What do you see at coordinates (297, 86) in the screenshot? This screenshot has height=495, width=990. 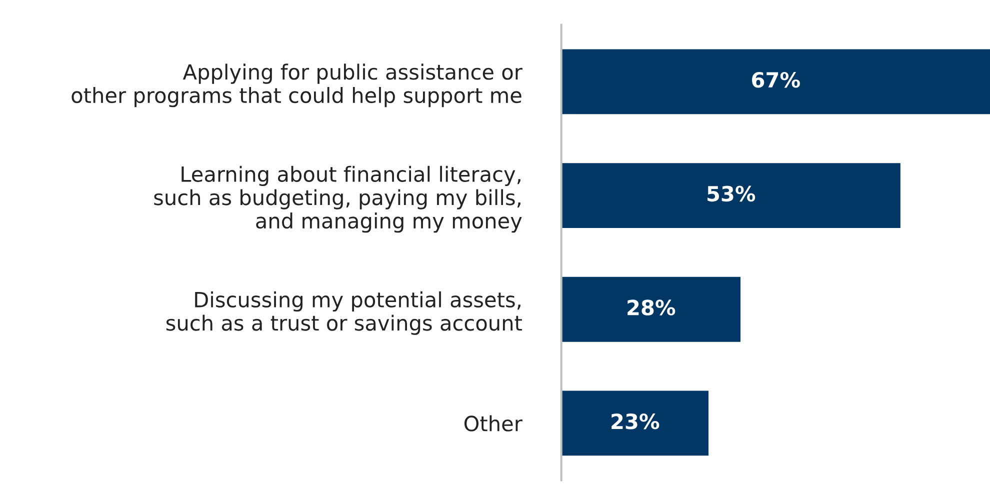 I see `y-tick-label: Applying for public assistance or other programs that could help support me` at bounding box center [297, 86].